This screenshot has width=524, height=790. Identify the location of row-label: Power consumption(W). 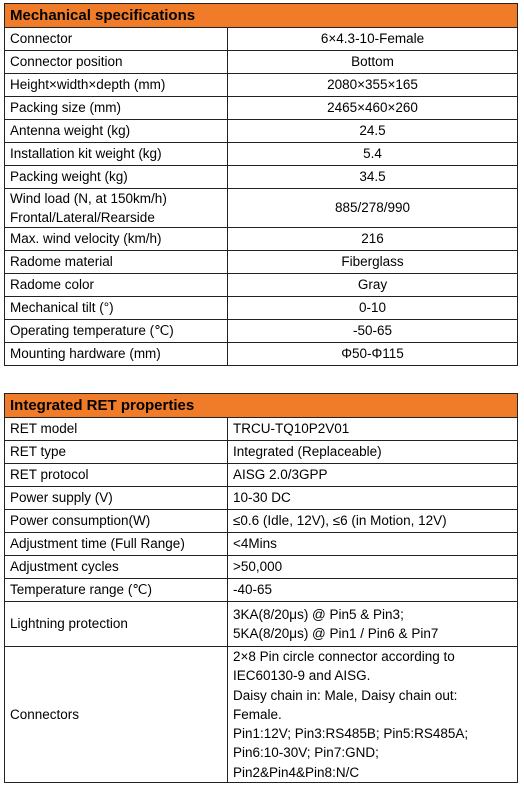
(116, 521).